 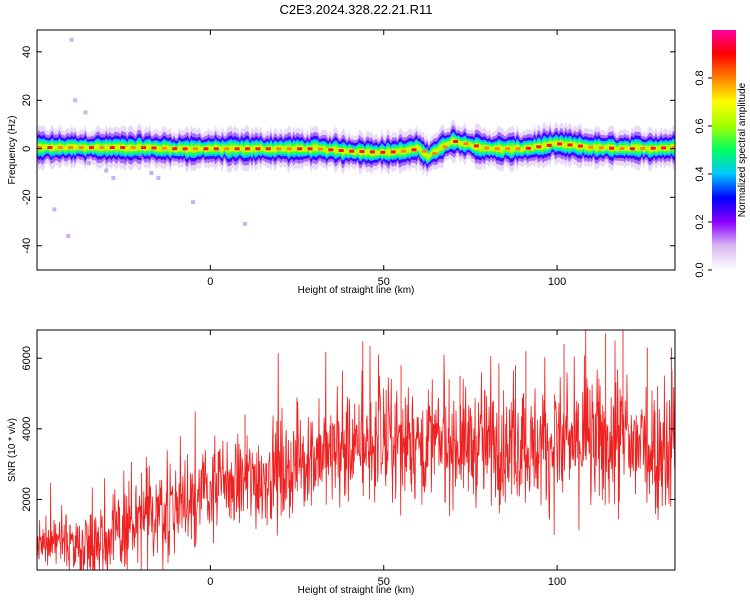 What do you see at coordinates (27, 197) in the screenshot?
I see `y-tick-label: -20` at bounding box center [27, 197].